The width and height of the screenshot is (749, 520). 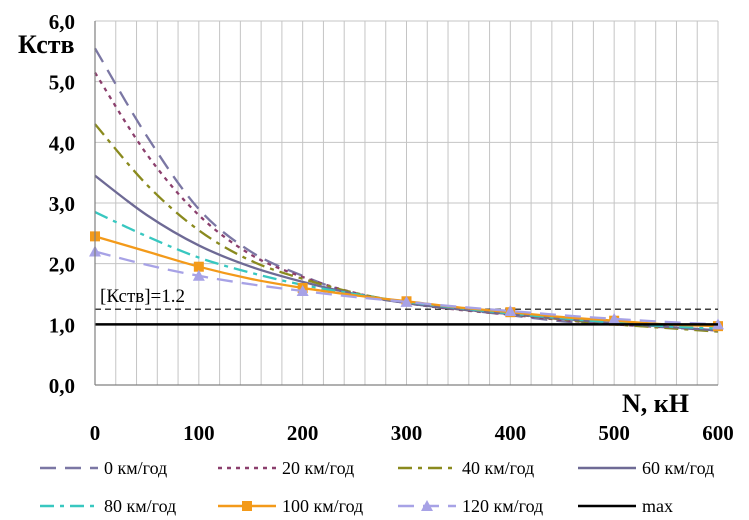 What do you see at coordinates (718, 433) in the screenshot?
I see `x-tick-label: 600` at bounding box center [718, 433].